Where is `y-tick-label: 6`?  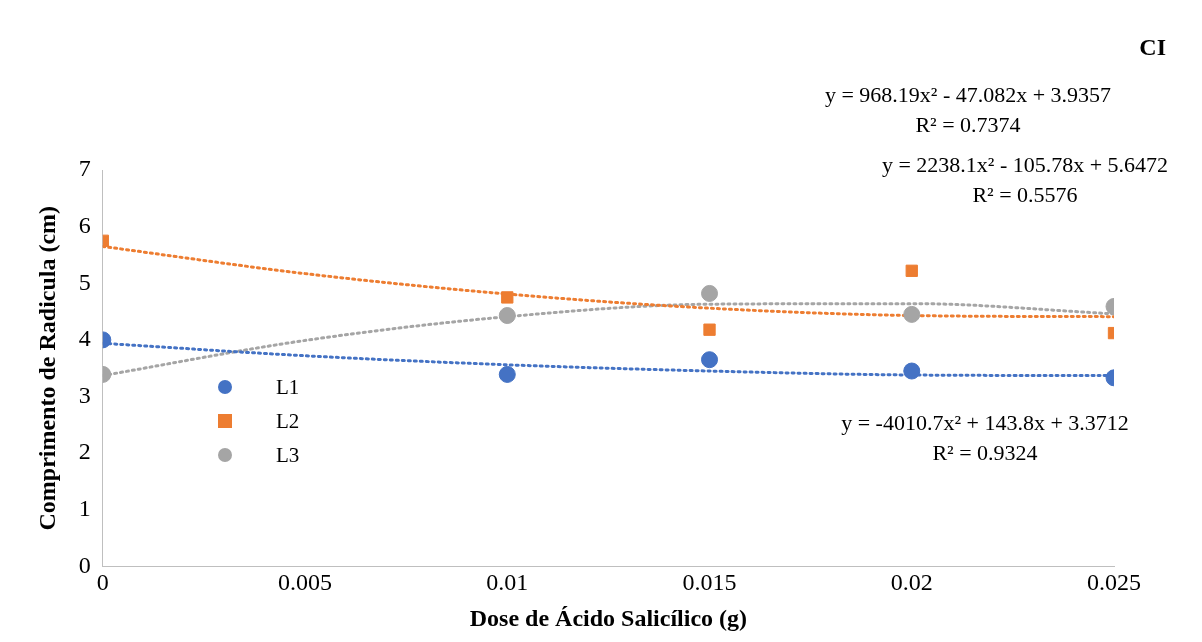
y-tick-label: 6 is located at coordinates (84, 224).